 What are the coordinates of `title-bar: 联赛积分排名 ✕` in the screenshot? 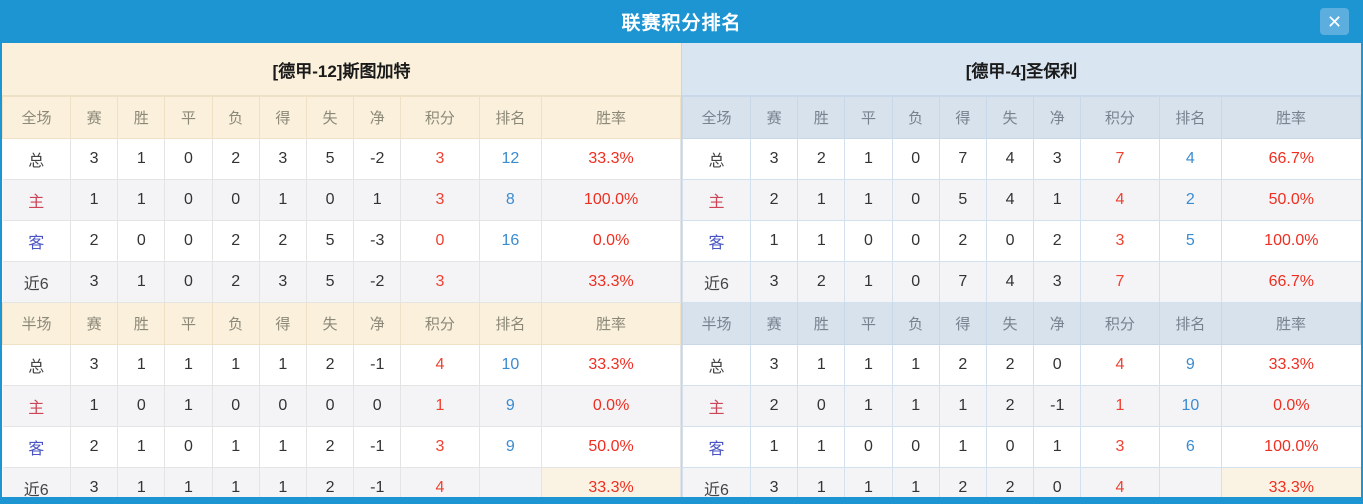 It's located at (681, 21).